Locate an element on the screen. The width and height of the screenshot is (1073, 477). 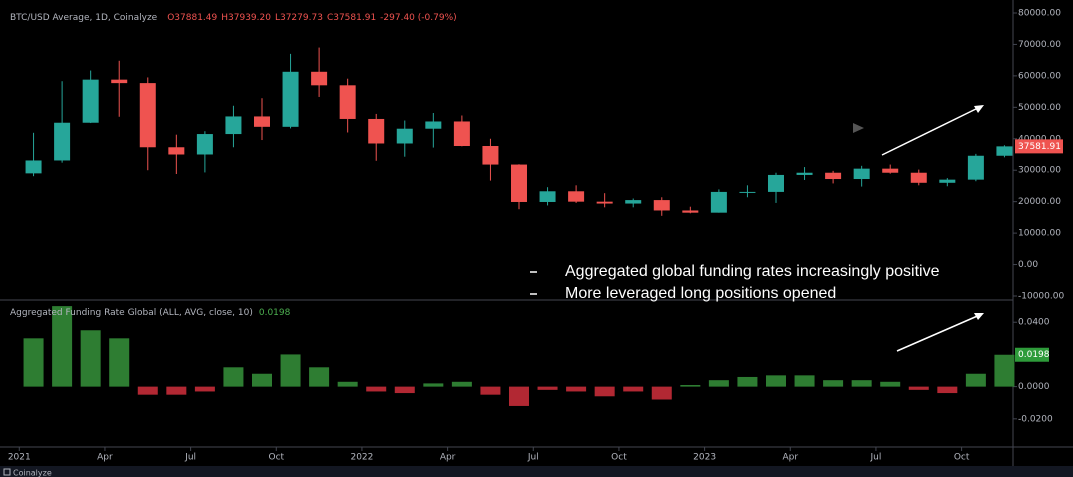
y-tick-label: 70000.00 is located at coordinates (1039, 45).